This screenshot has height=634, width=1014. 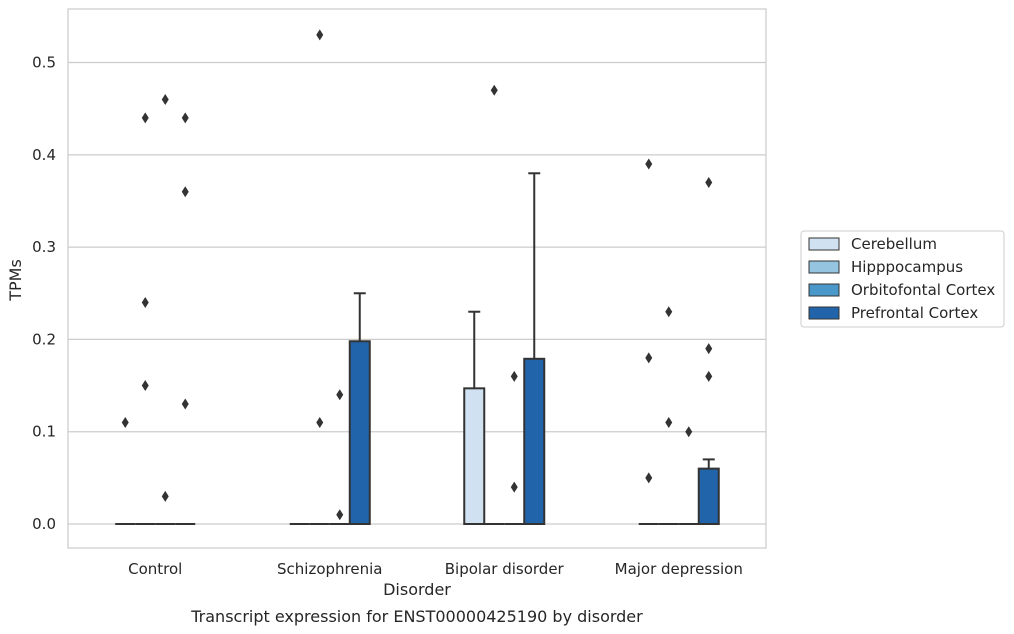 I want to click on x-tick-label: Schizophrenia, so click(x=329, y=569).